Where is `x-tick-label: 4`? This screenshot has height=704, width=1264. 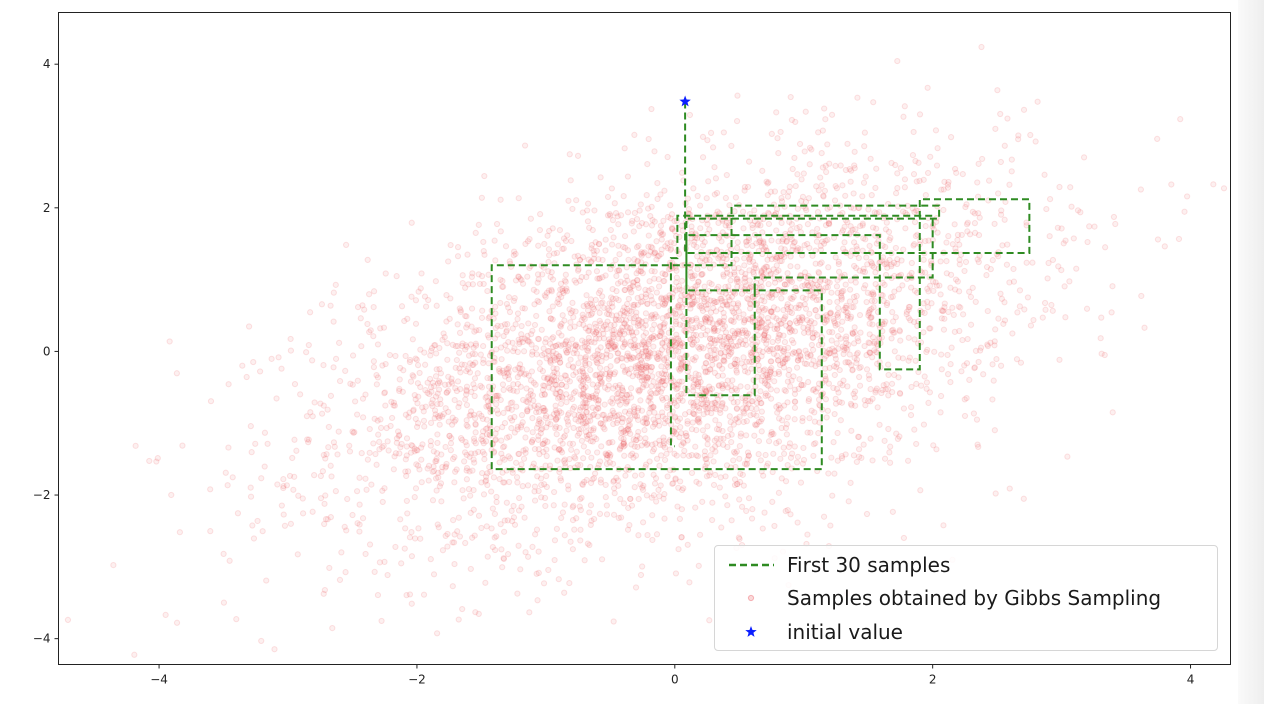 x-tick-label: 4 is located at coordinates (1191, 680).